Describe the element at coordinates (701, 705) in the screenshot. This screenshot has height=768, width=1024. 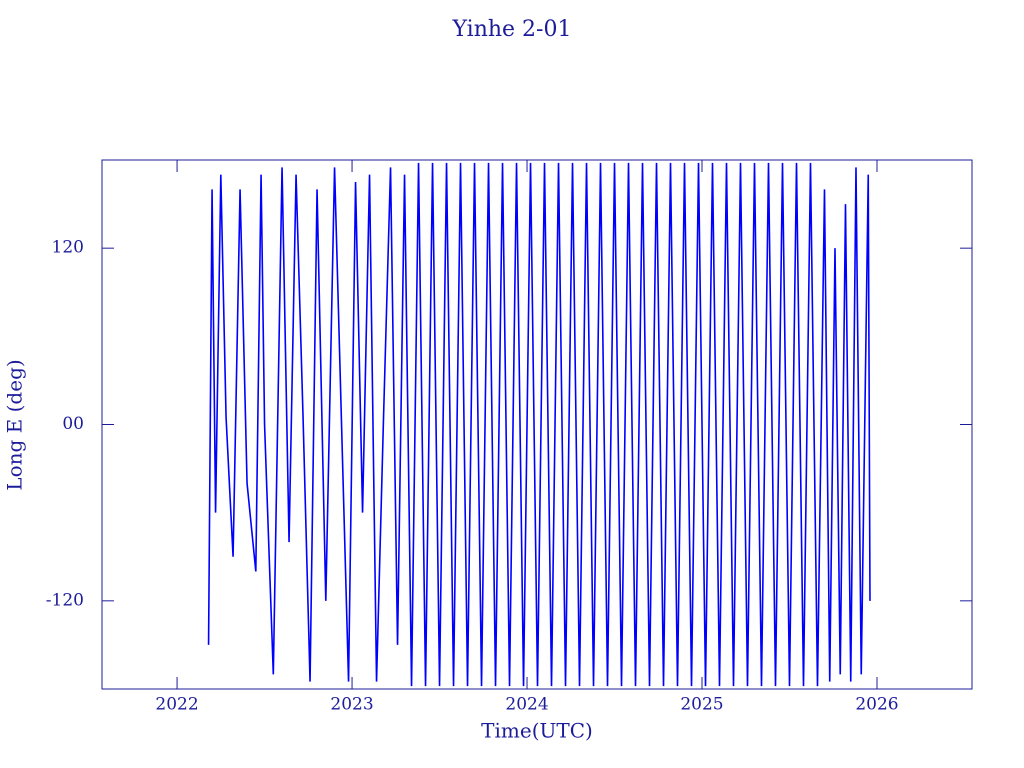
I see `x-tick-label: 2025` at that location.